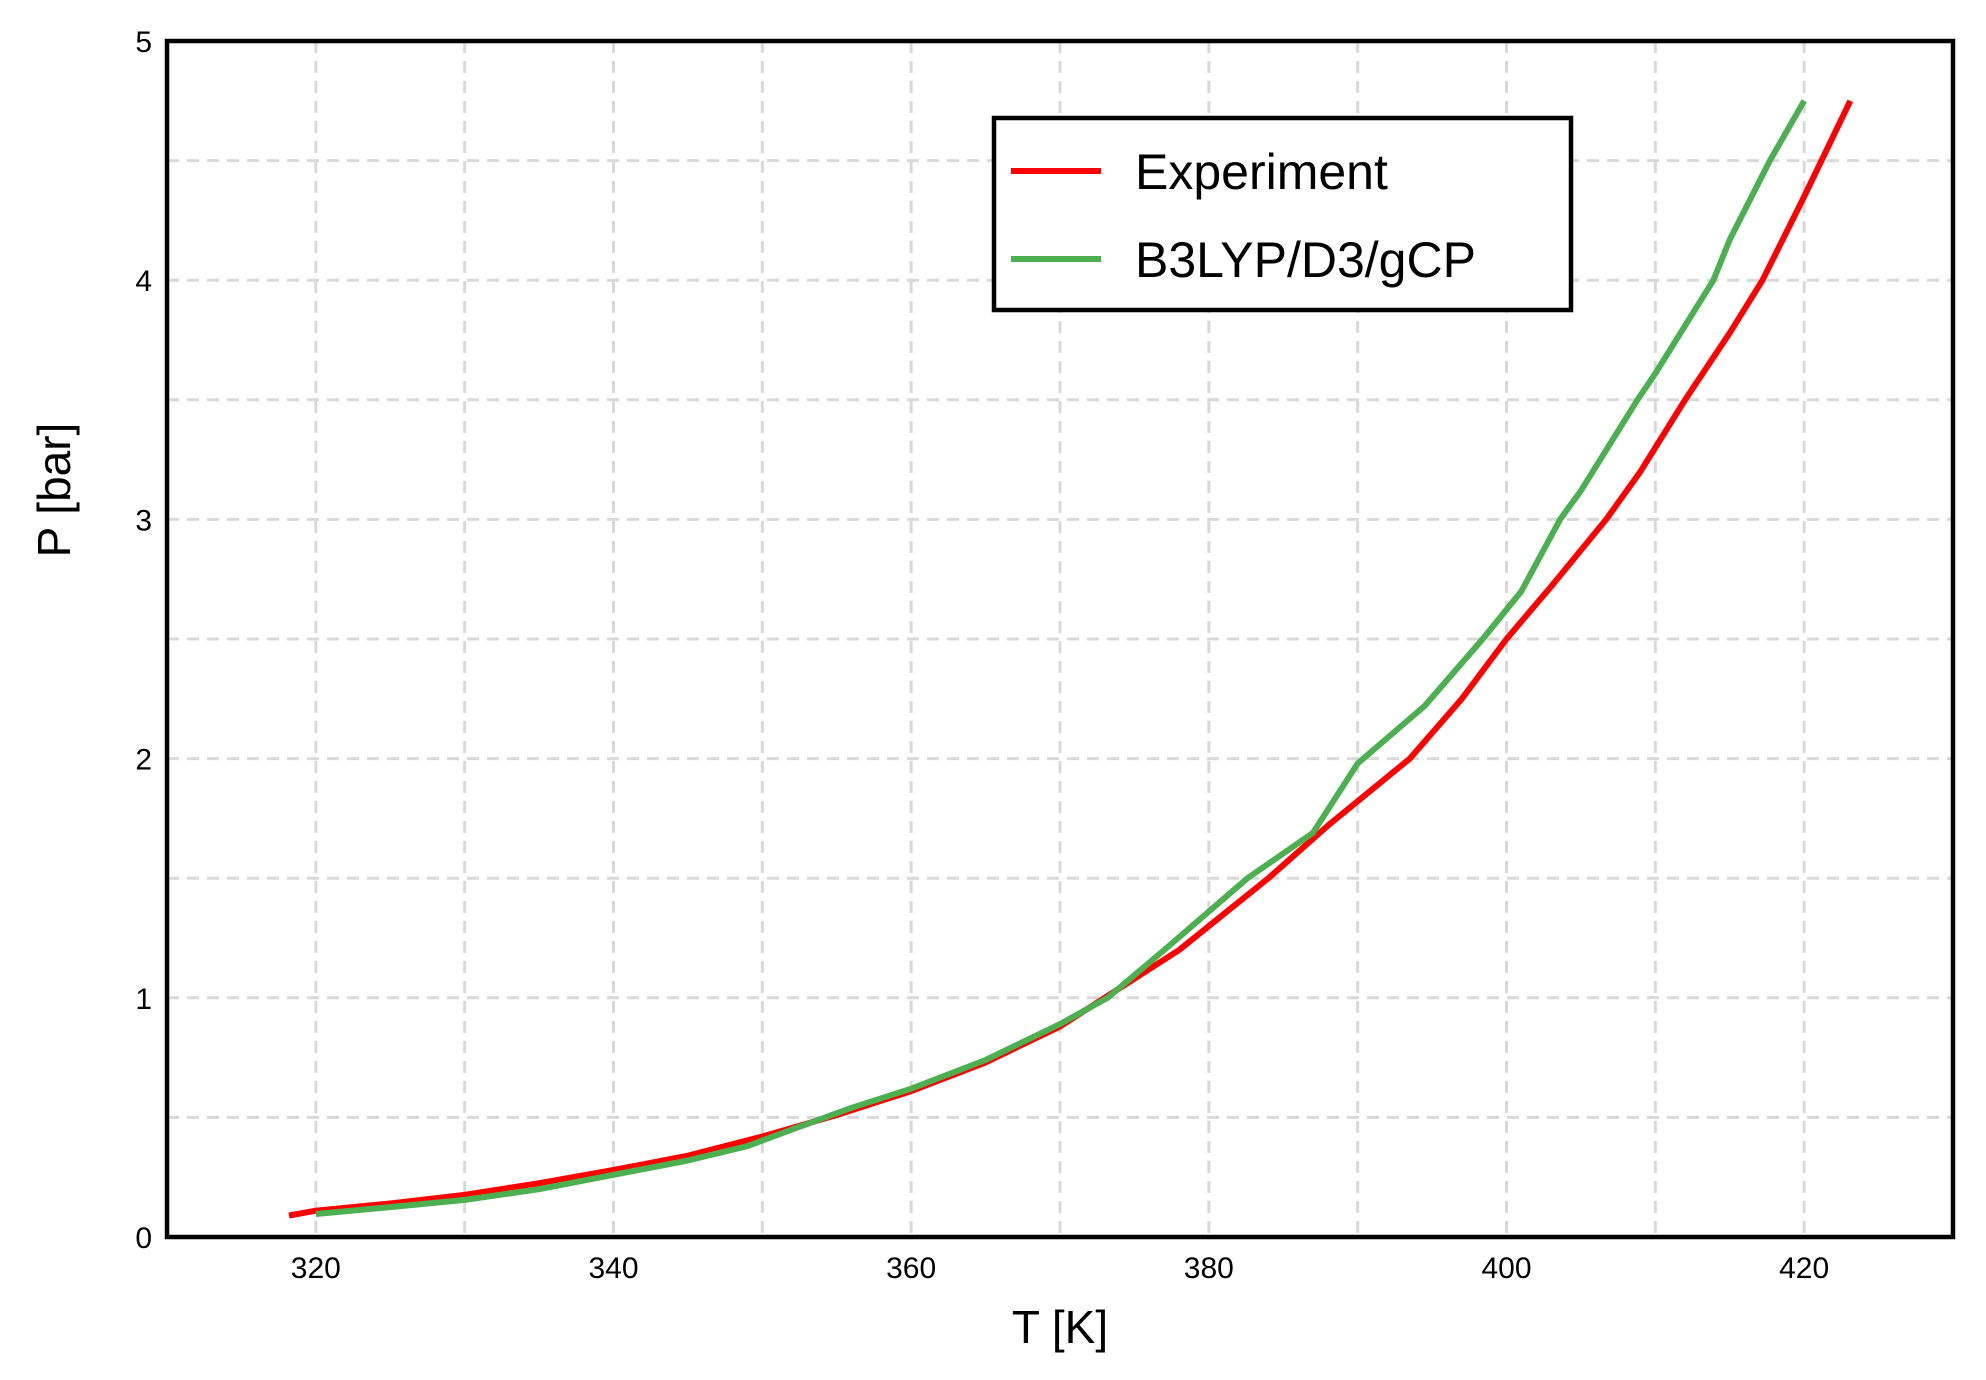 This screenshot has height=1380, width=1986. I want to click on x-tick-label: 320, so click(316, 1268).